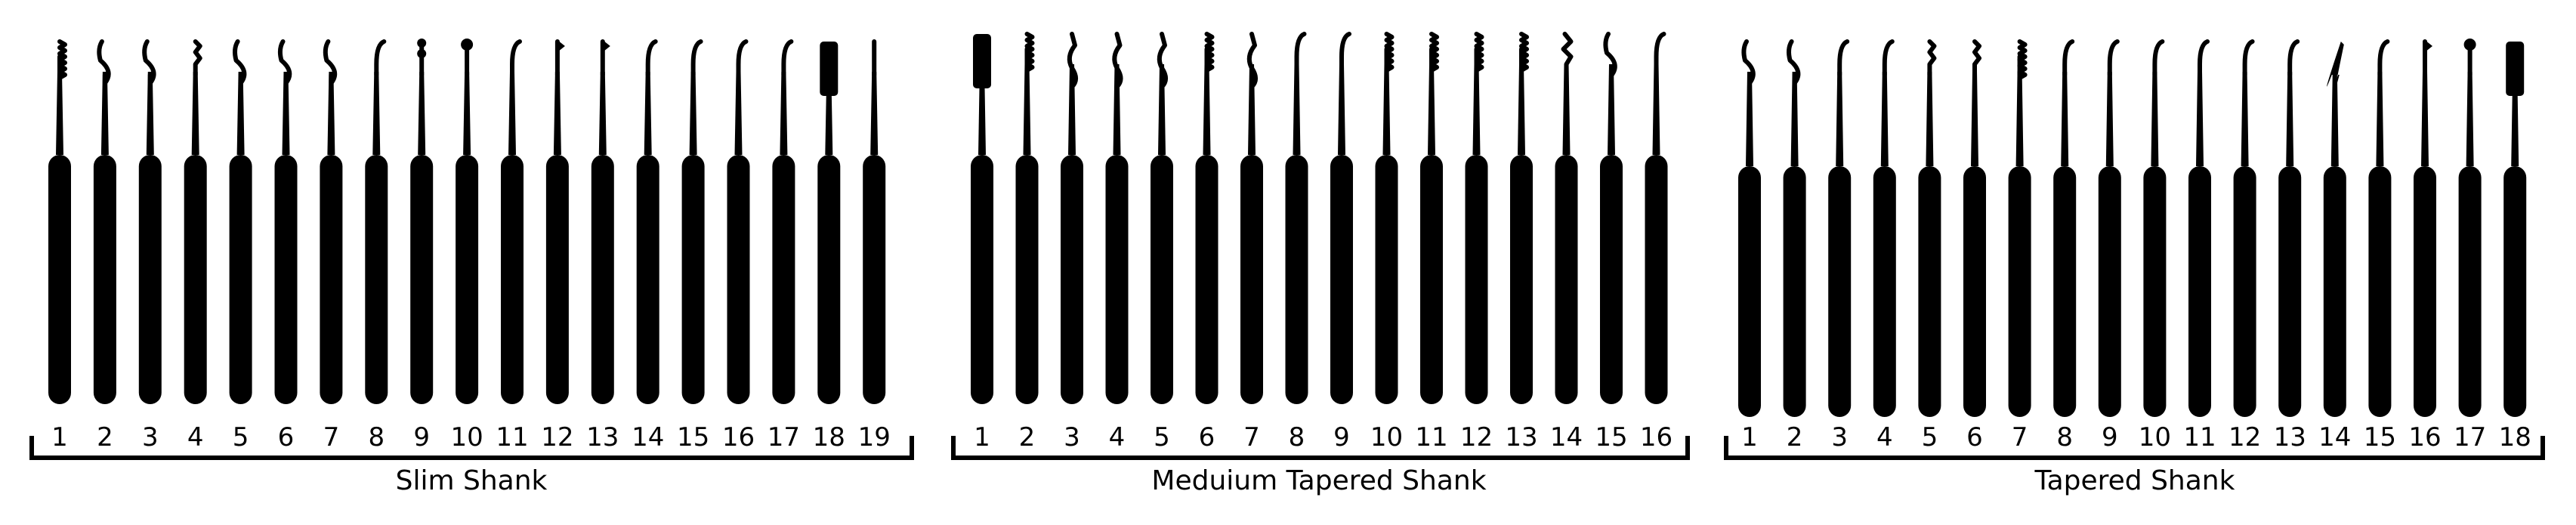 The width and height of the screenshot is (2576, 525). What do you see at coordinates (1386, 242) in the screenshot?
I see `pick: 10` at bounding box center [1386, 242].